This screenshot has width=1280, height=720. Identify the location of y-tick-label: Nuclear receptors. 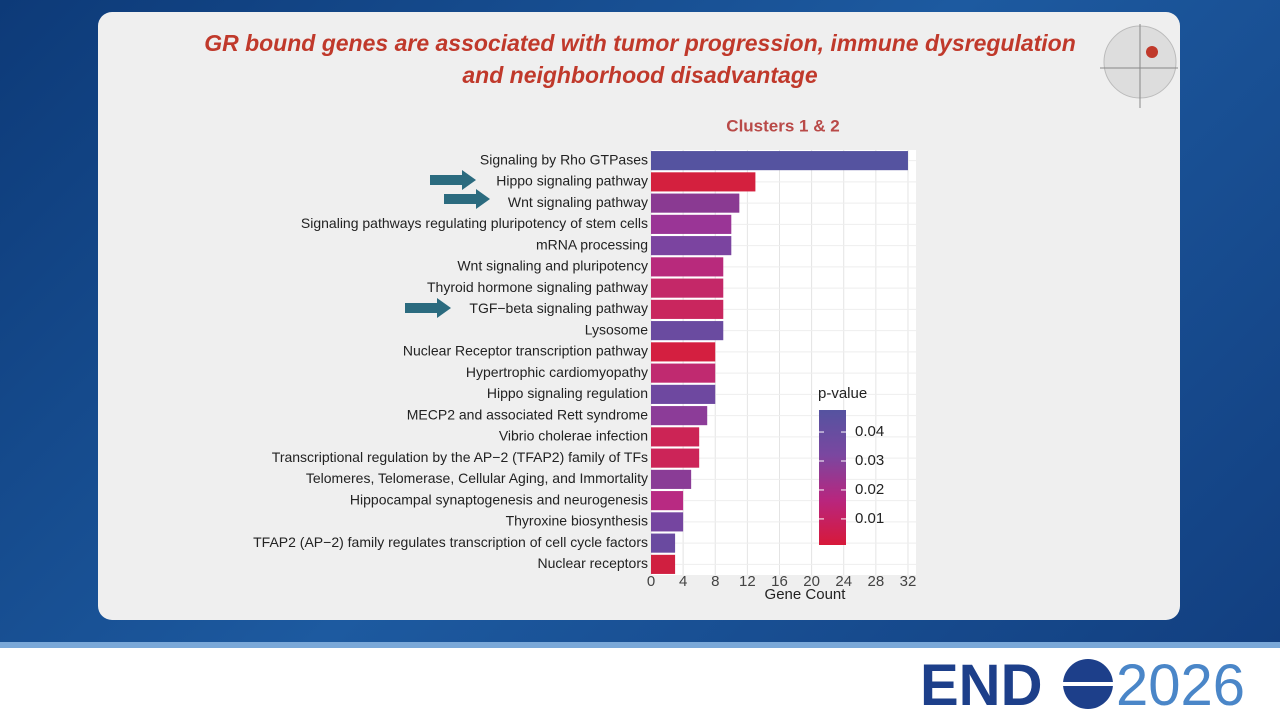
(593, 563).